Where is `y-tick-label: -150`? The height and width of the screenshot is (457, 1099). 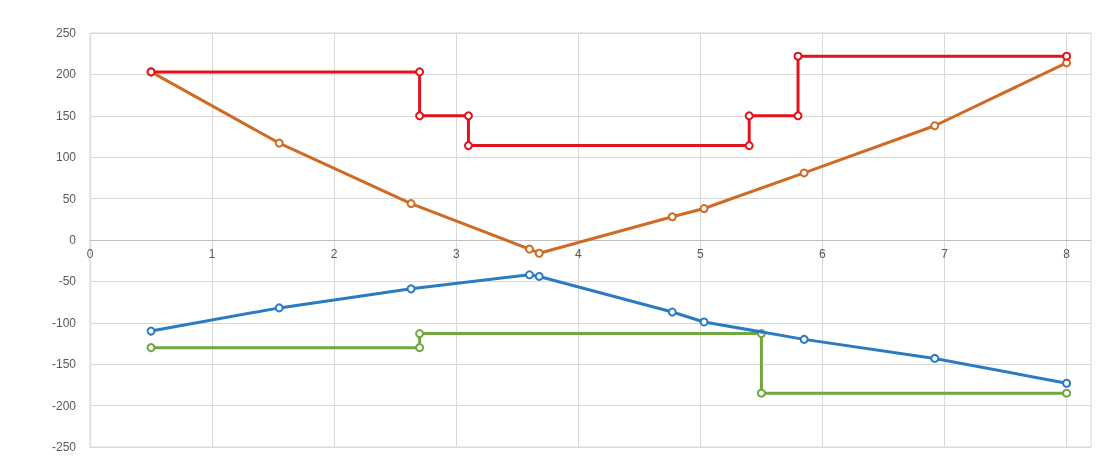 y-tick-label: -150 is located at coordinates (64, 364).